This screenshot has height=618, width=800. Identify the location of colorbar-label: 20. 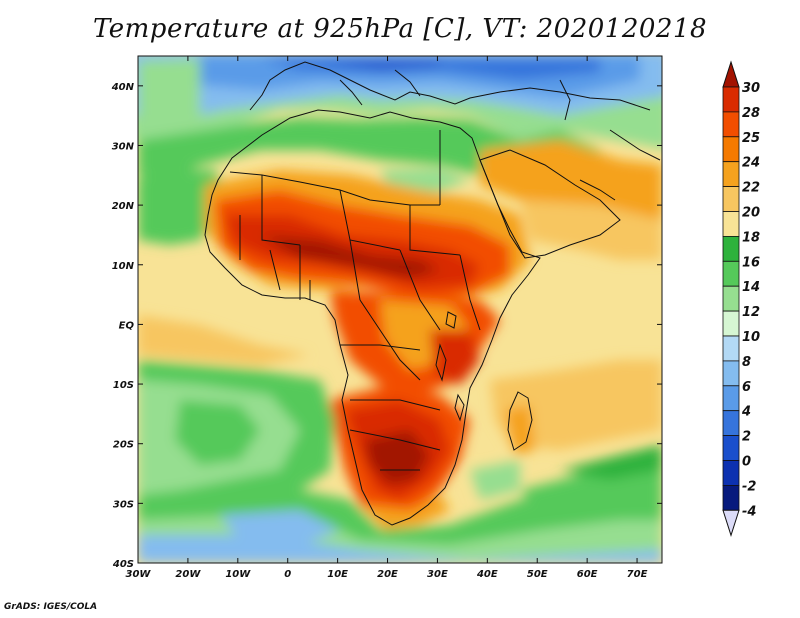
(751, 213).